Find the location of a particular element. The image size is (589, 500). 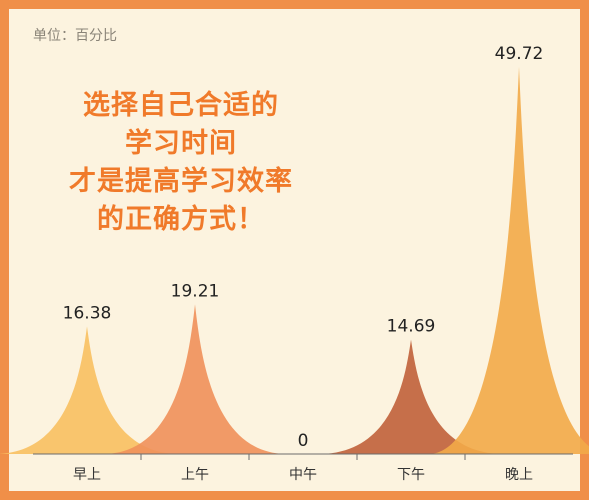

category-label-1: 上午 is located at coordinates (195, 475).